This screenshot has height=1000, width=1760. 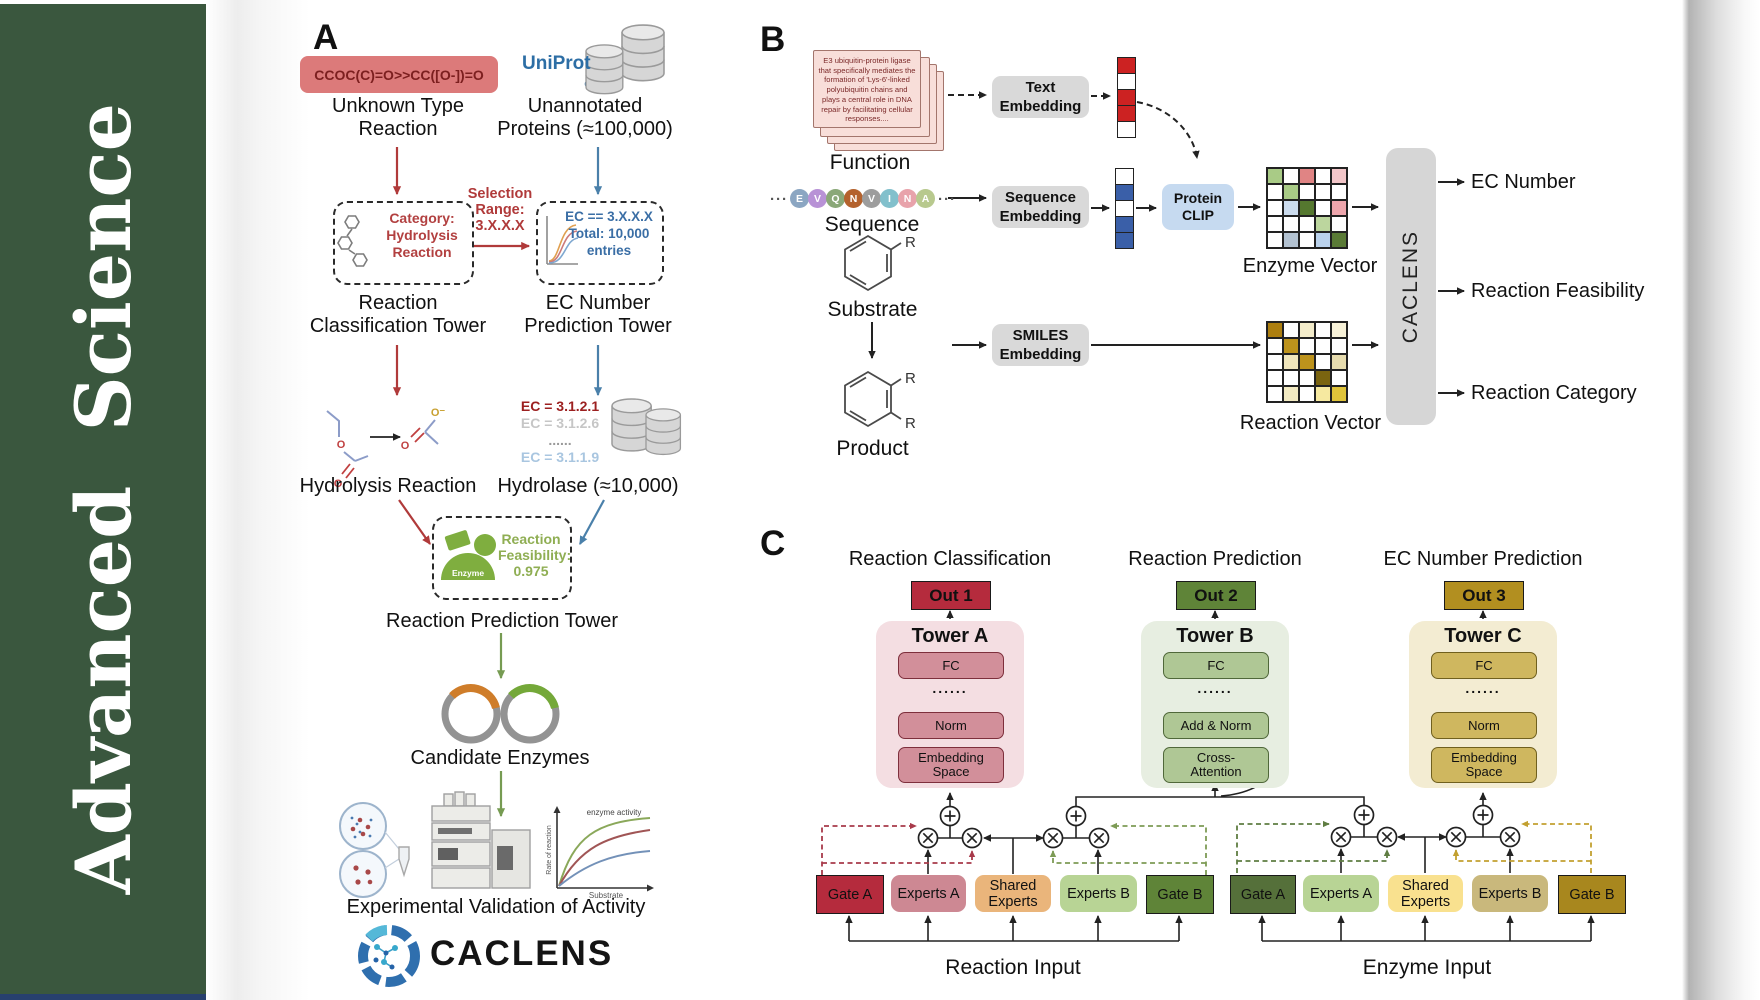 I want to click on experimental-validation-label: Experimental Validation of Activity, so click(x=496, y=907).